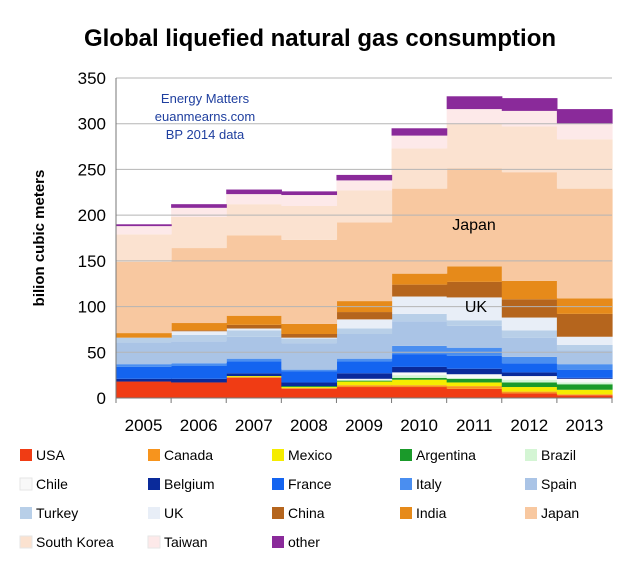  What do you see at coordinates (188, 455) in the screenshot?
I see `legend-label: Canada` at bounding box center [188, 455].